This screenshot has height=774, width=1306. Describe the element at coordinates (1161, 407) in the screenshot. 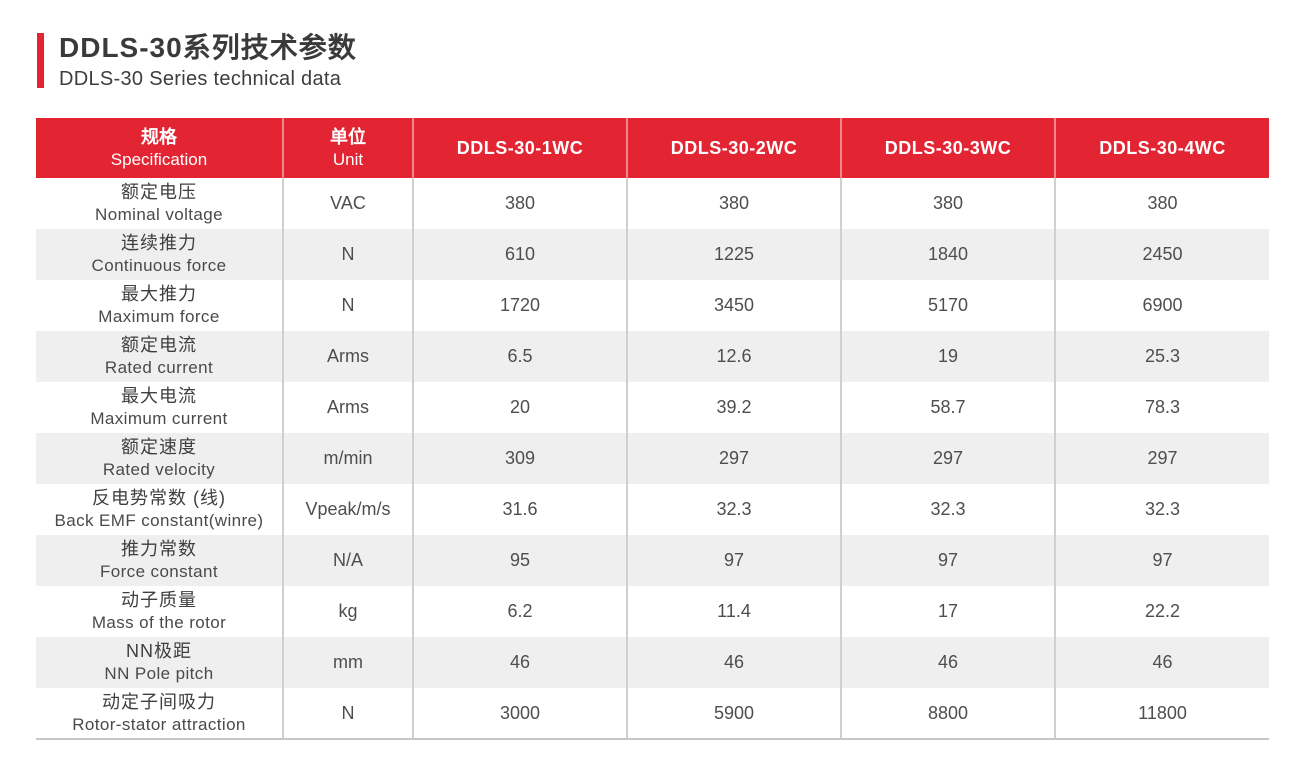

I see `value-cell: 78.3` at that location.